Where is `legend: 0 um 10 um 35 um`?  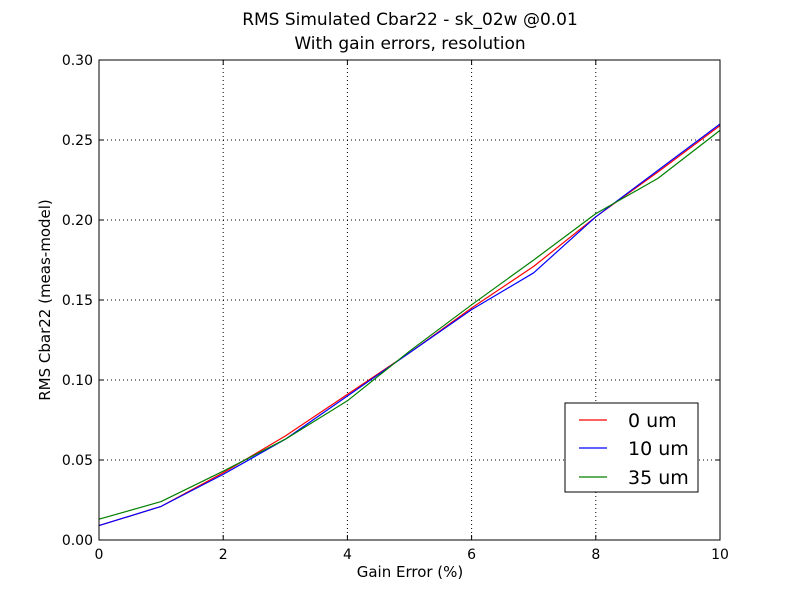
legend: 0 um 10 um 35 um is located at coordinates (631, 447).